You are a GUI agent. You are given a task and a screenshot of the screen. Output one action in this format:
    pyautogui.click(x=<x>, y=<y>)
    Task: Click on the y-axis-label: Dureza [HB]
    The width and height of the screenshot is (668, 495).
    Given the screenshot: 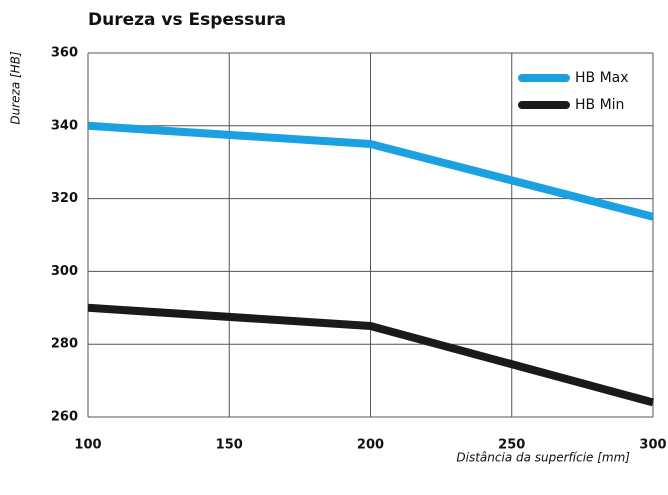 What is the action you would take?
    pyautogui.click(x=16, y=88)
    